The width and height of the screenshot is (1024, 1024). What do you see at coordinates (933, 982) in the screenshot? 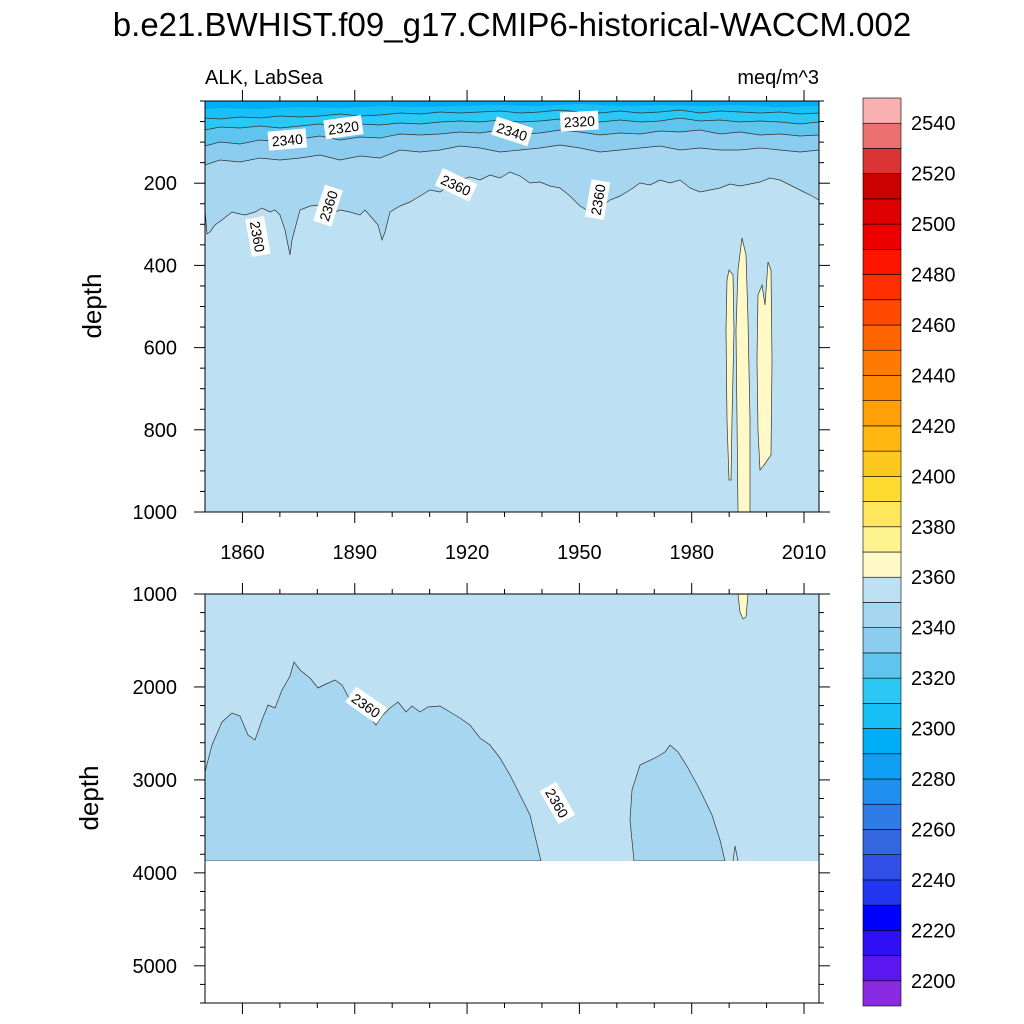
I see `colorbar-tick-label: 2200` at bounding box center [933, 982].